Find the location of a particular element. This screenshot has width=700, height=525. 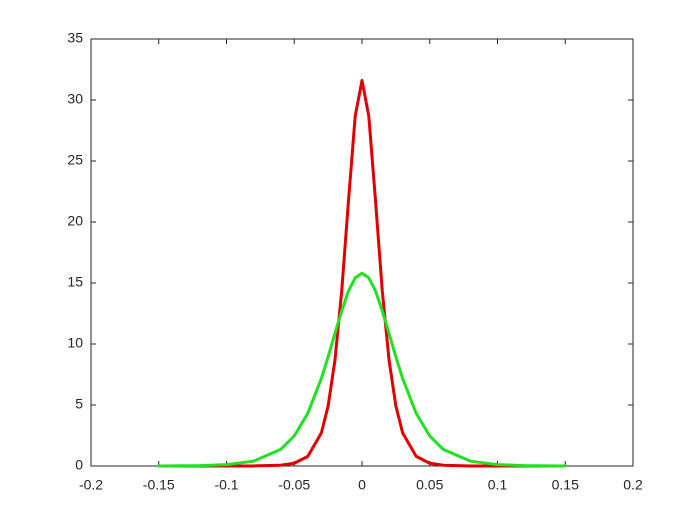

x-tick-label: 0.1 is located at coordinates (498, 485).